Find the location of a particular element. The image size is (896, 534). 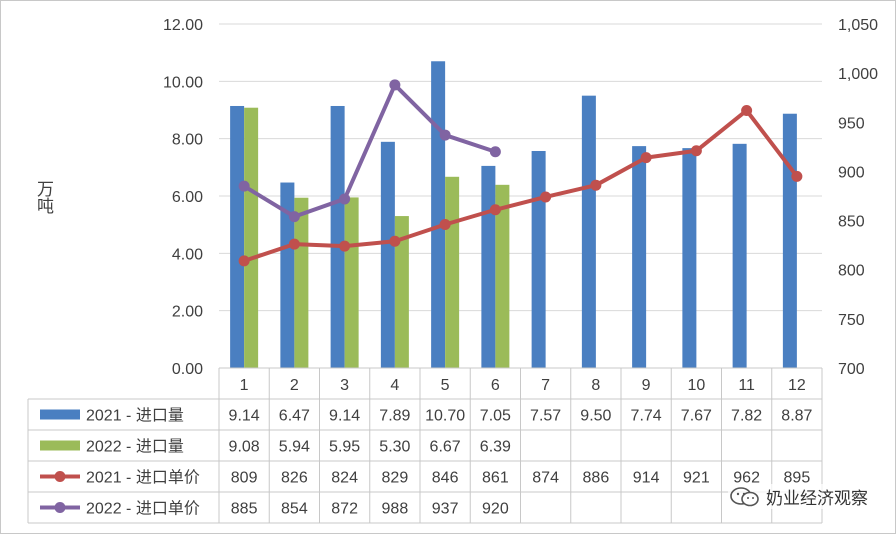

y-tick-label: 0.00 is located at coordinates (187, 369).